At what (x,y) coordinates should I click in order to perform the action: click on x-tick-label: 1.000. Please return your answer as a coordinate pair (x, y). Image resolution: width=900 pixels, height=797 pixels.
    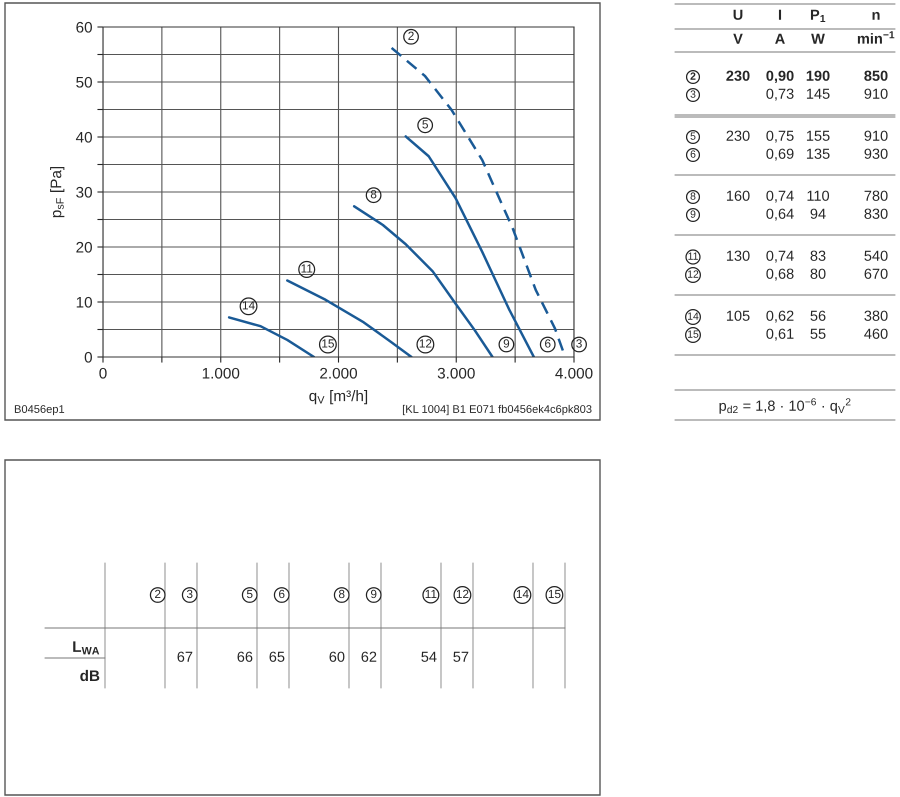
    Looking at the image, I should click on (221, 373).